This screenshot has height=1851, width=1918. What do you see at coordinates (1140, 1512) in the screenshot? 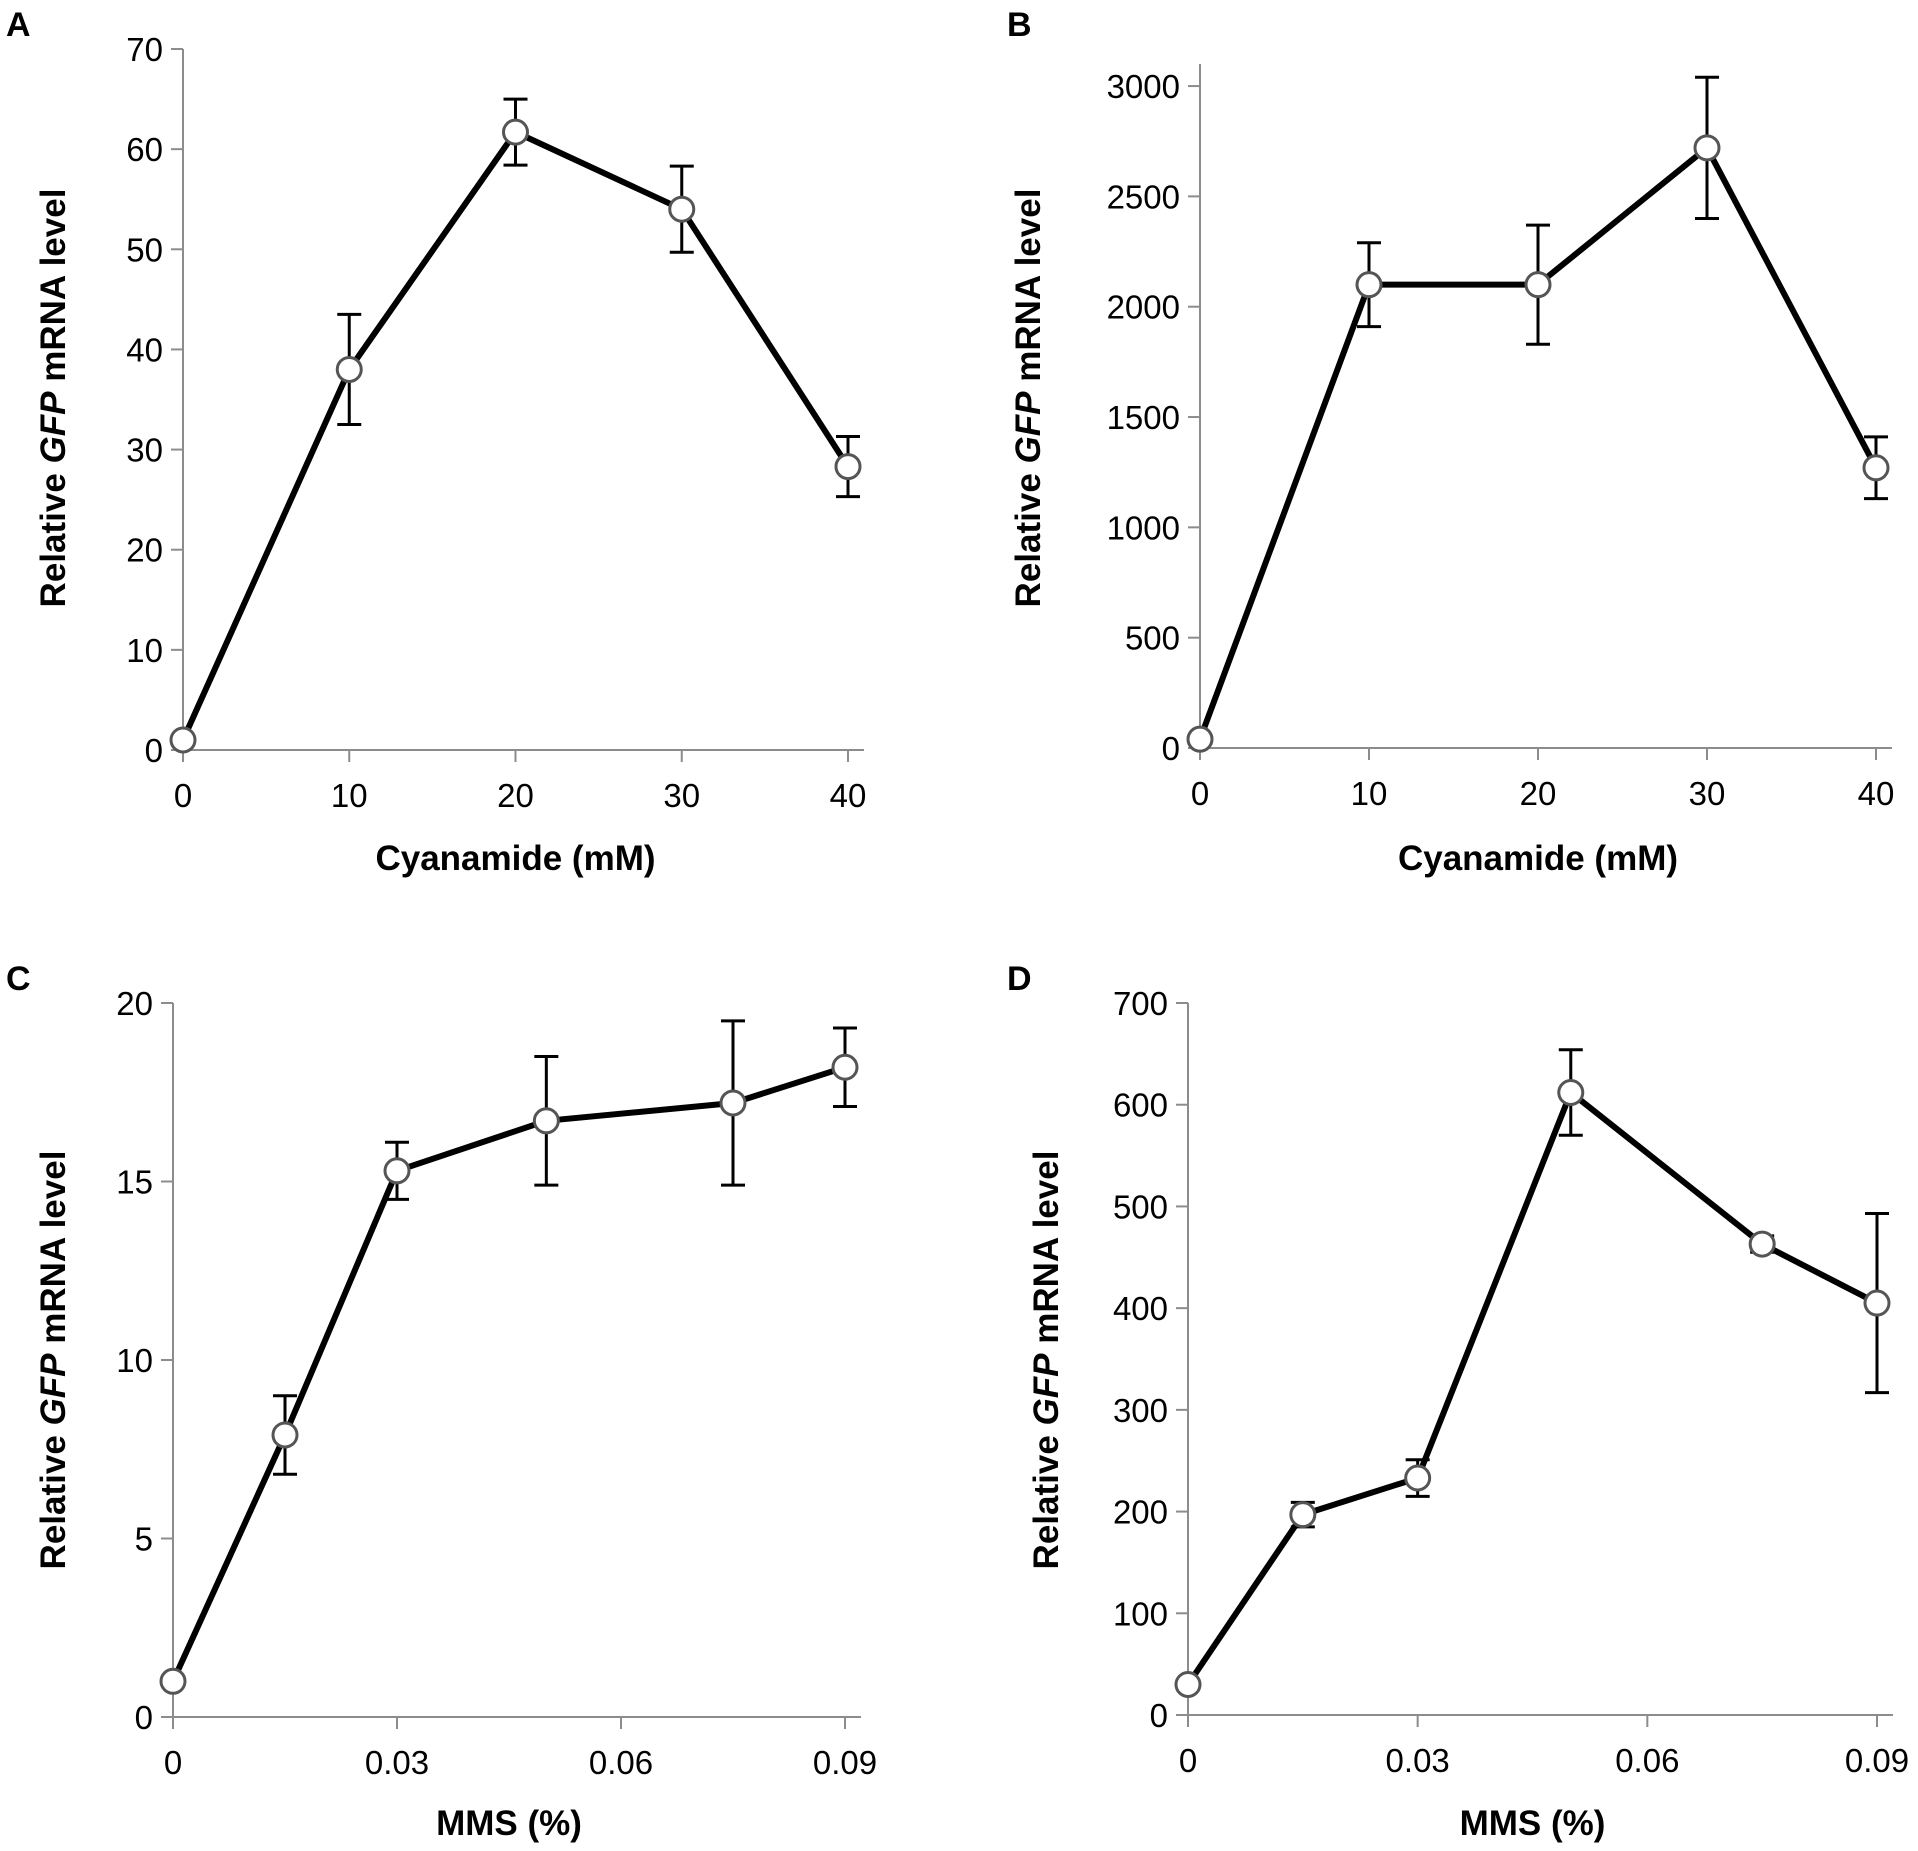
I see `y-tick-label: 200` at bounding box center [1140, 1512].